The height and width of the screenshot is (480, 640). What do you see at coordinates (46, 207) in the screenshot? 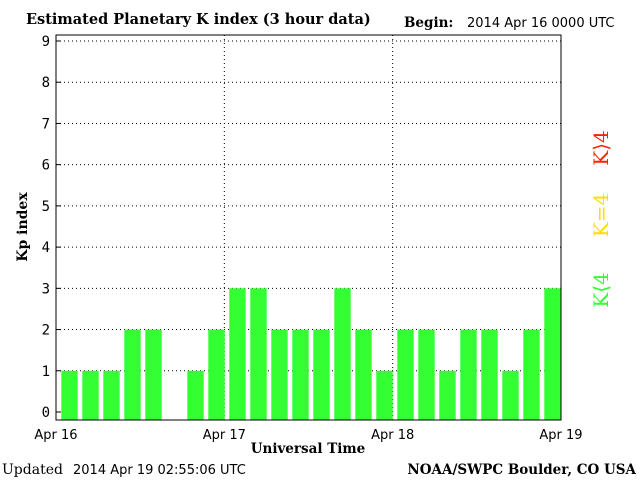
I see `y-tick-label: 5` at bounding box center [46, 207].